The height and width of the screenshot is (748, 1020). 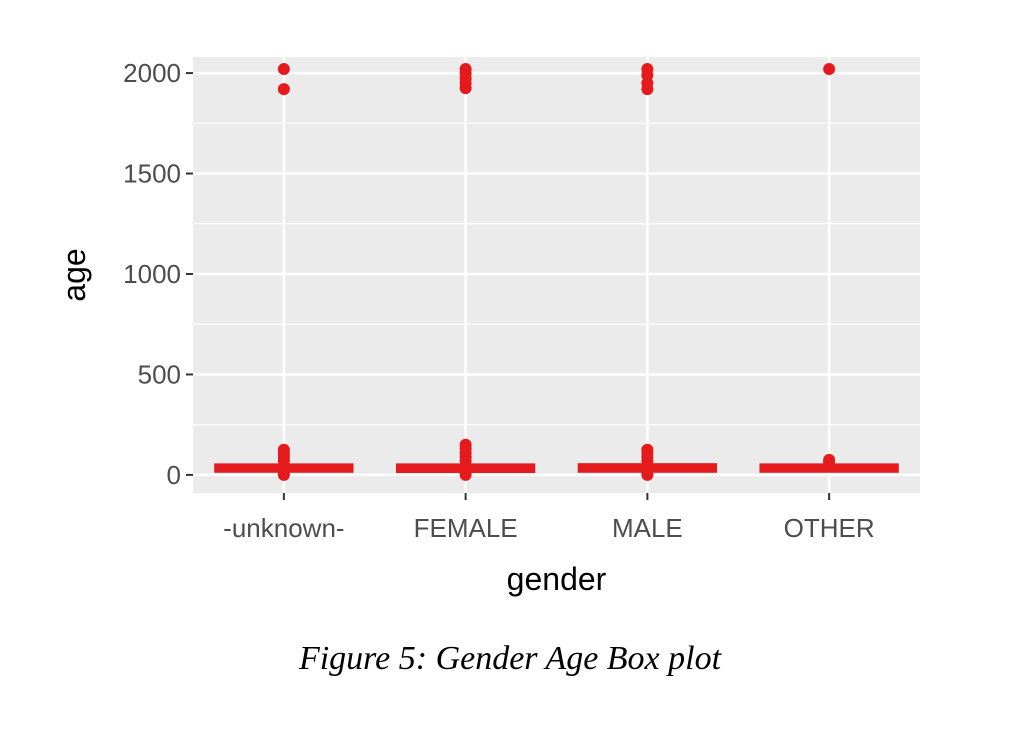 I want to click on x-axis-title: gender, so click(x=557, y=579).